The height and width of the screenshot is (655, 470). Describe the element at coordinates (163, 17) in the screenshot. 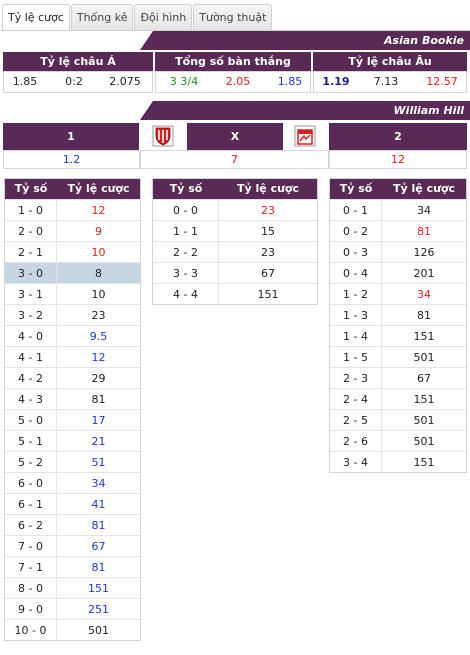

I see `tab-lineup: Đội hình` at that location.